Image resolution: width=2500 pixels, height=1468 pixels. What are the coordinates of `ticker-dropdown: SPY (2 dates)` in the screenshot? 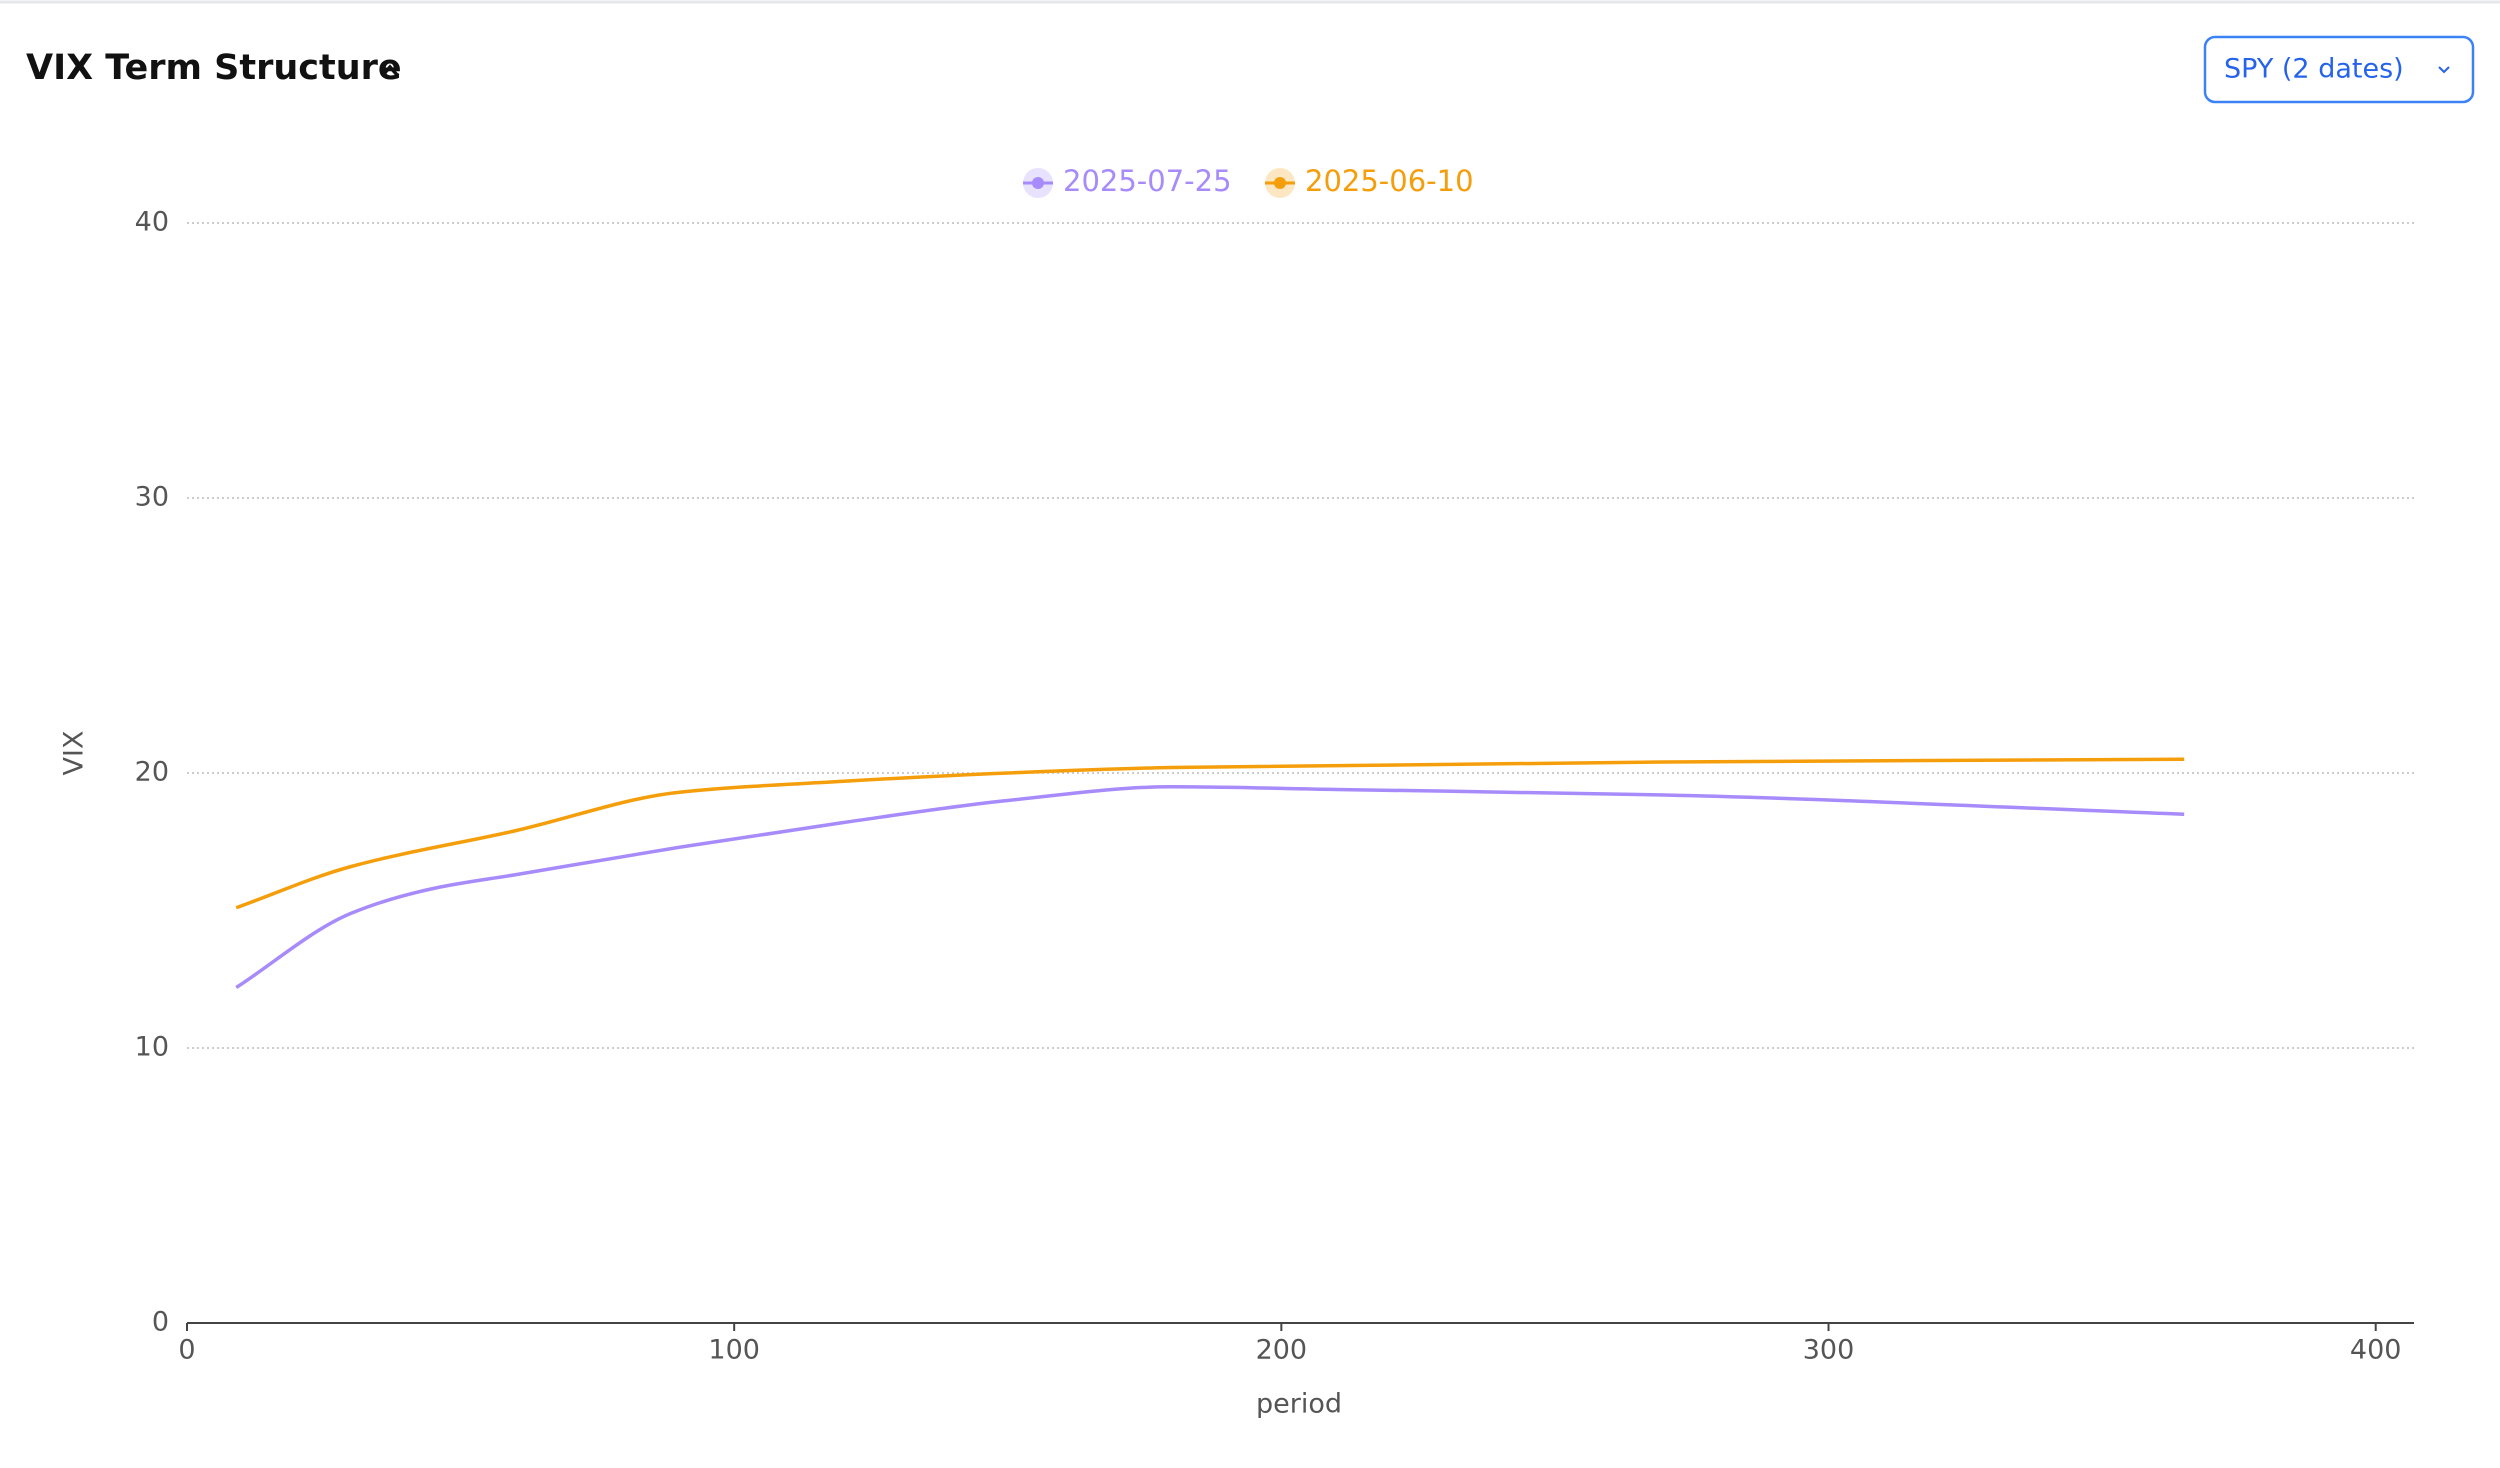 It's located at (2339, 69).